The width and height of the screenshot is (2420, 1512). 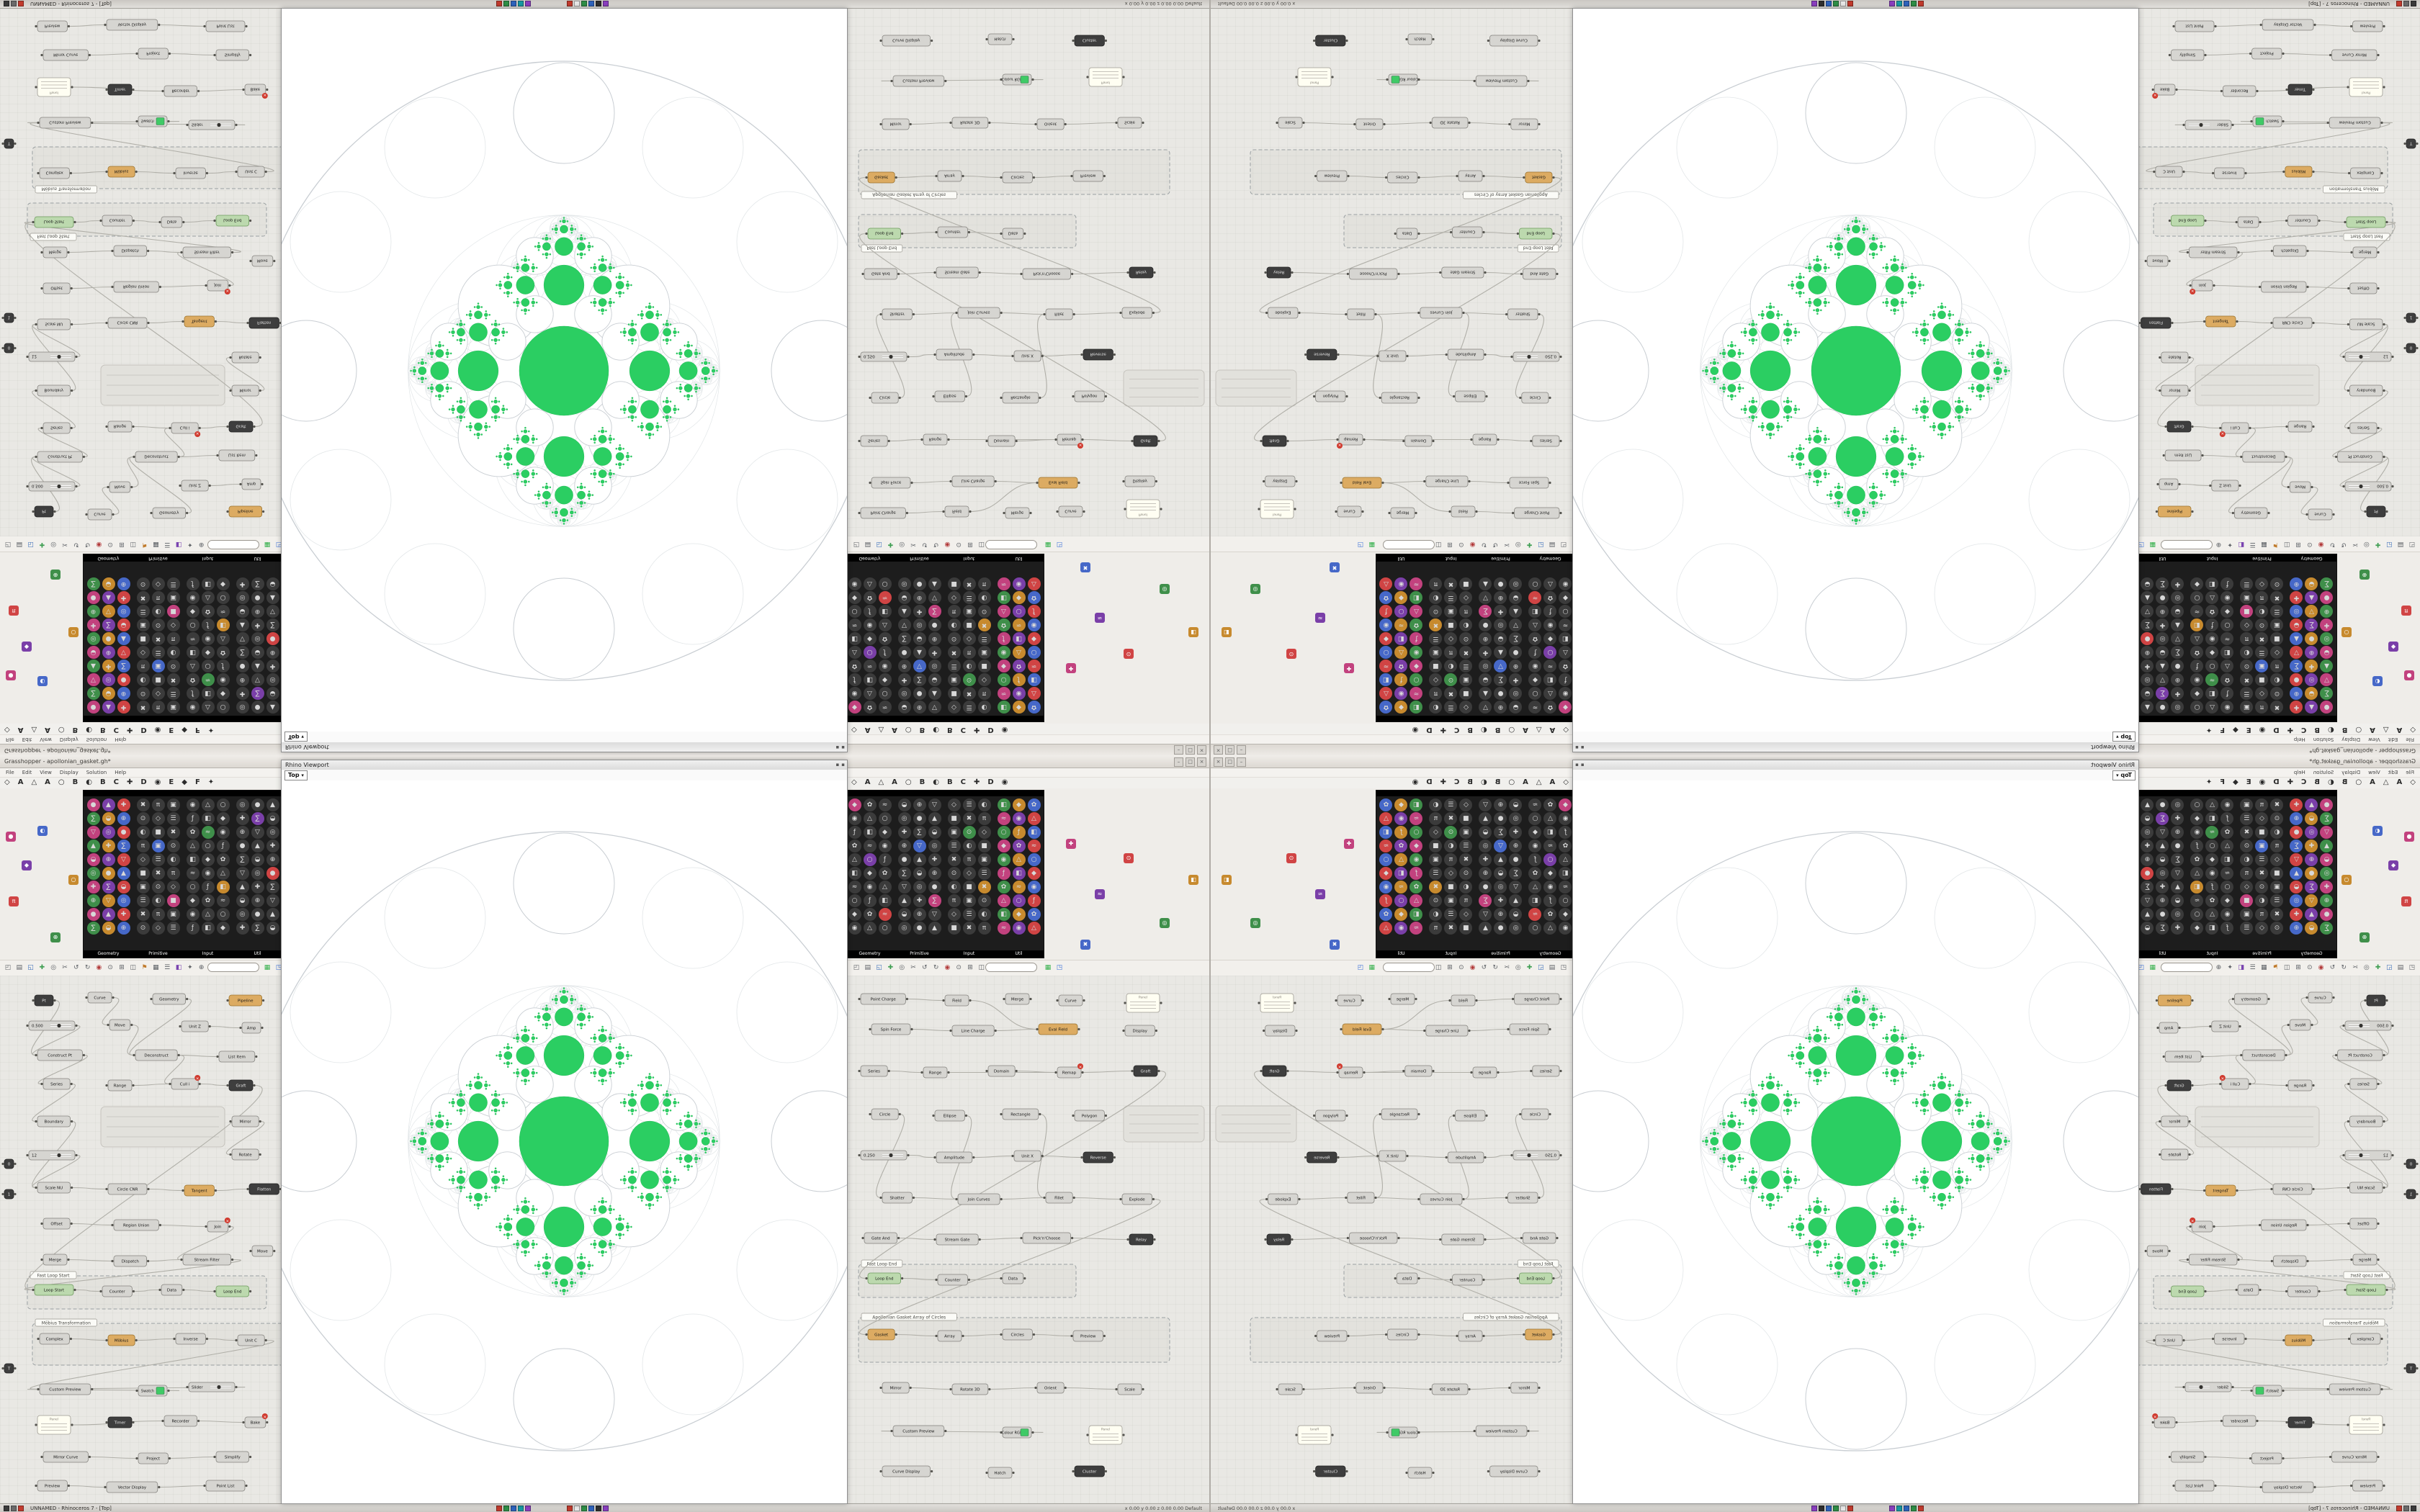 What do you see at coordinates (1085, 945) in the screenshot?
I see `palette-loose-icon: ✖` at bounding box center [1085, 945].